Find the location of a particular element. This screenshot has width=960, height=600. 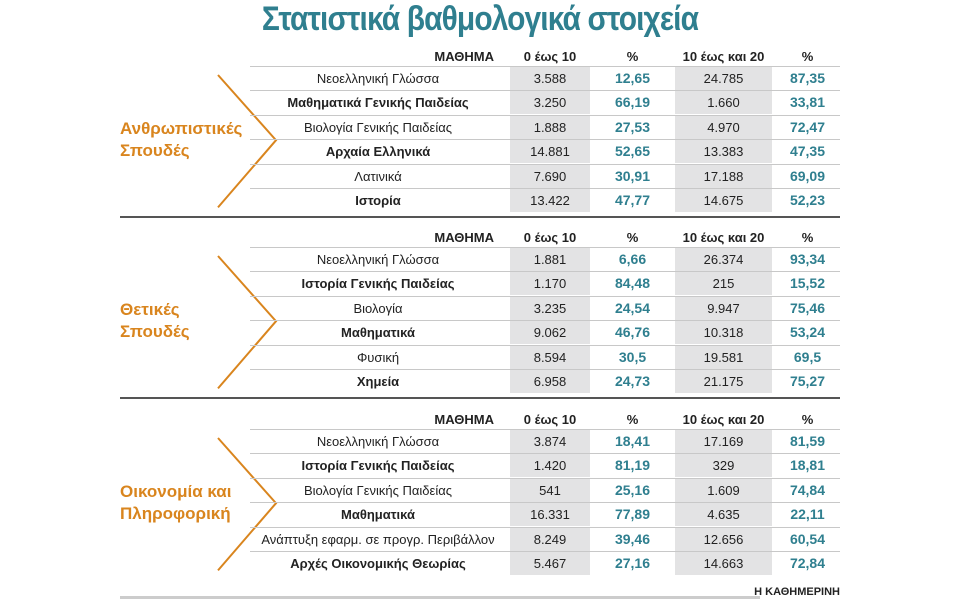

value-cell: 46,76 is located at coordinates (632, 332).